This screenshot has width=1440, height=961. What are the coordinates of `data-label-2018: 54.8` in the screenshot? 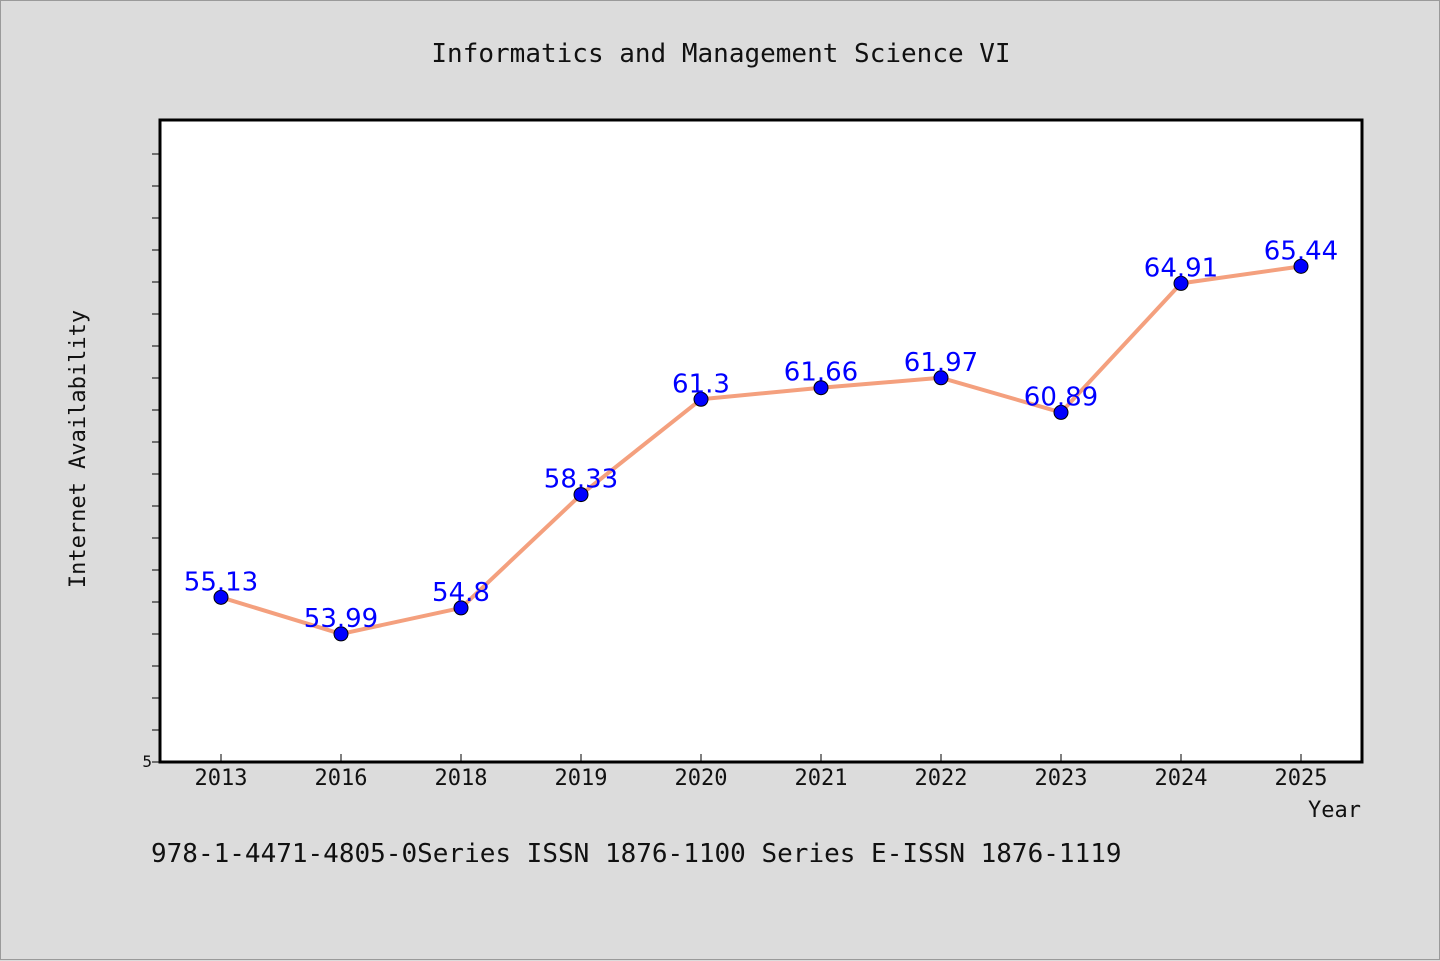 It's located at (461, 593).